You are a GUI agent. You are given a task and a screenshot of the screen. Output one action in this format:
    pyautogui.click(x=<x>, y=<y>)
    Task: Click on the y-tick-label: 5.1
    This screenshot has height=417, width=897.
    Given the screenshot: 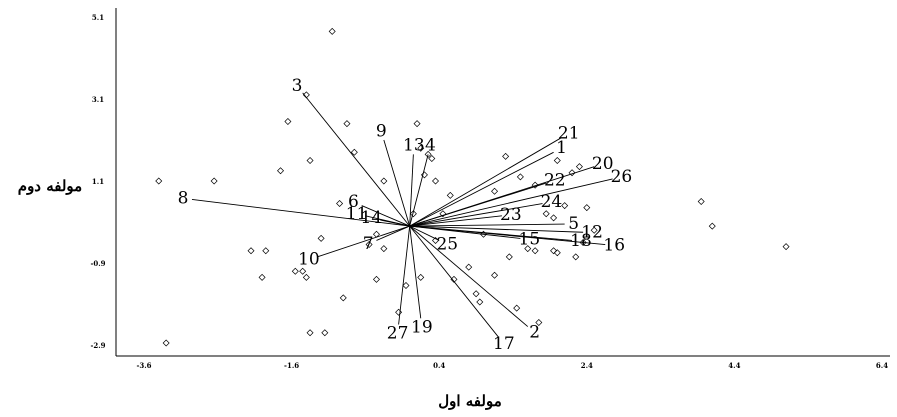 What is the action you would take?
    pyautogui.click(x=98, y=17)
    